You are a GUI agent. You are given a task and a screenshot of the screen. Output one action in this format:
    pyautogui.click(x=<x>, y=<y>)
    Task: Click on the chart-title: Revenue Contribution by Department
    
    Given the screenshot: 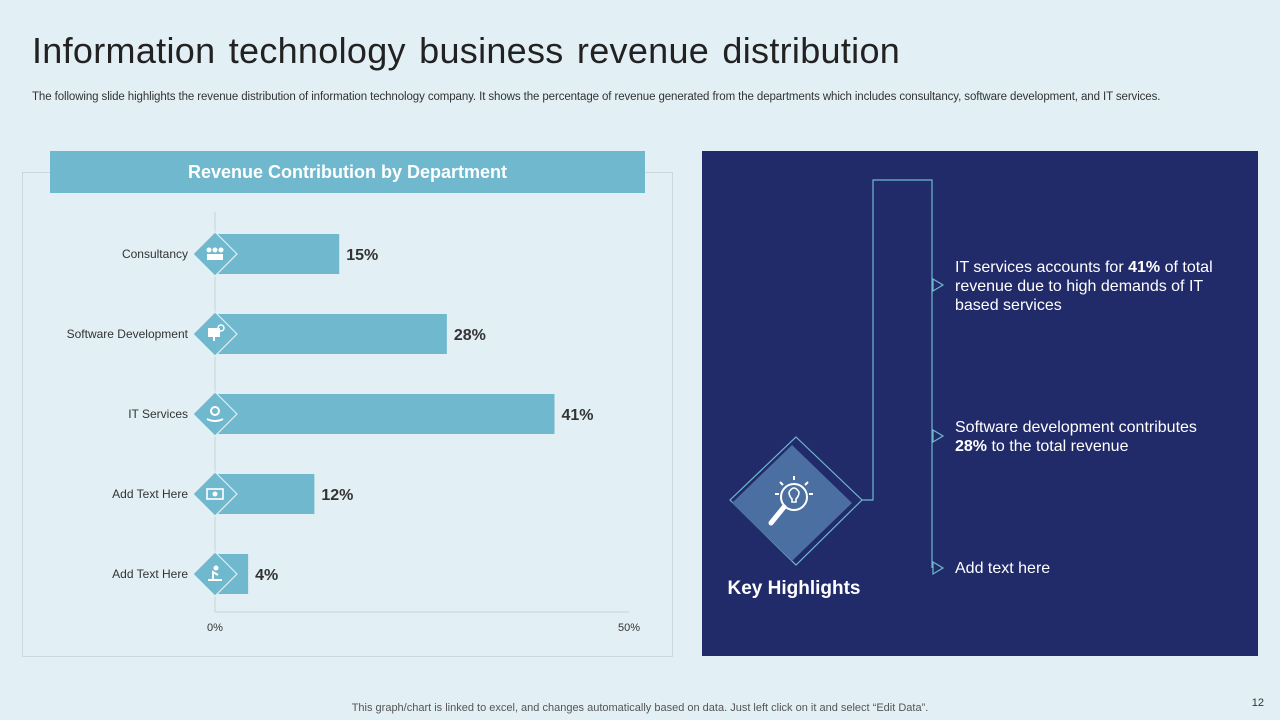 What is the action you would take?
    pyautogui.click(x=347, y=172)
    